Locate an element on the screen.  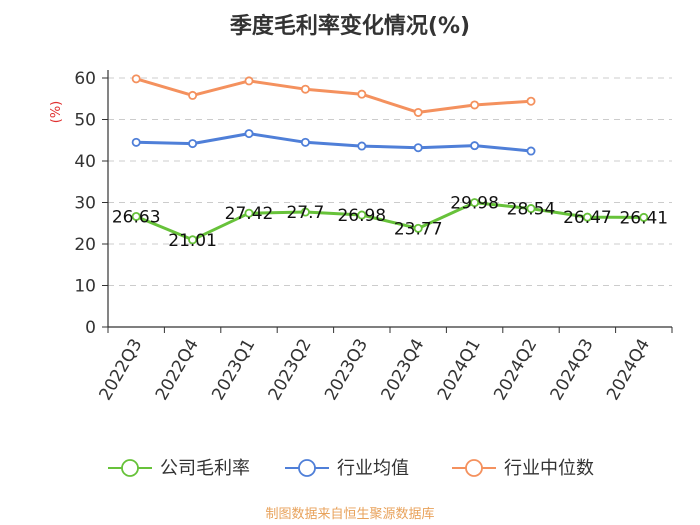
x-tick-label: 2023Q3 is located at coordinates (346, 370).